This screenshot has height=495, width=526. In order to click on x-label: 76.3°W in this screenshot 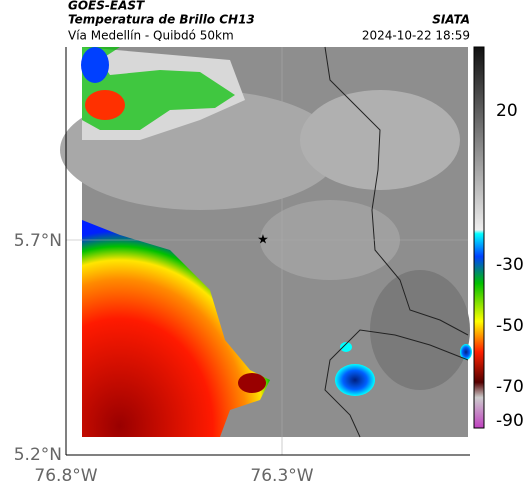, I will do `click(281, 476)`.